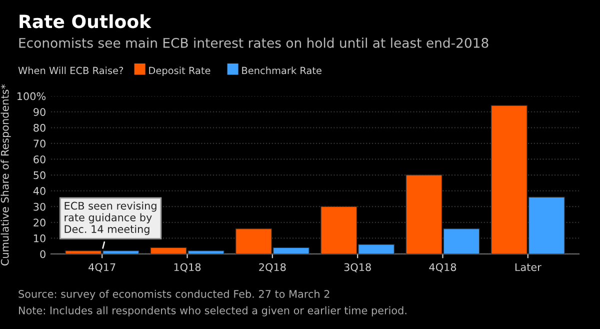  I want to click on y-tick-label: 100%, so click(32, 96).